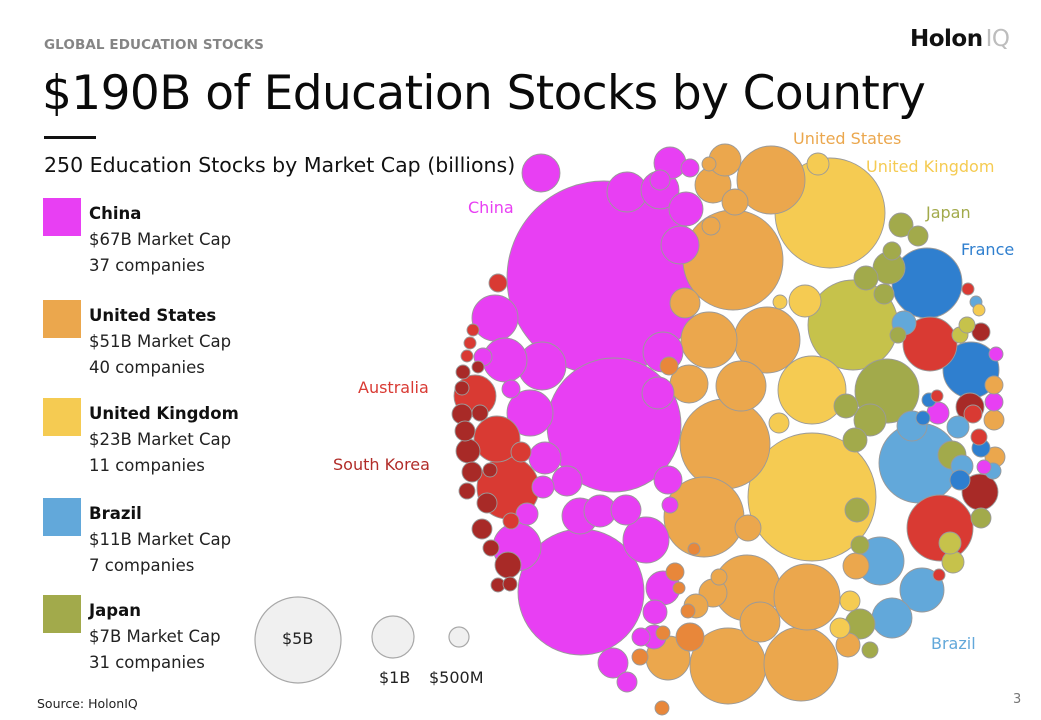 This screenshot has width=1041, height=720. What do you see at coordinates (62, 417) in the screenshot?
I see `united-kingdom-swatch` at bounding box center [62, 417].